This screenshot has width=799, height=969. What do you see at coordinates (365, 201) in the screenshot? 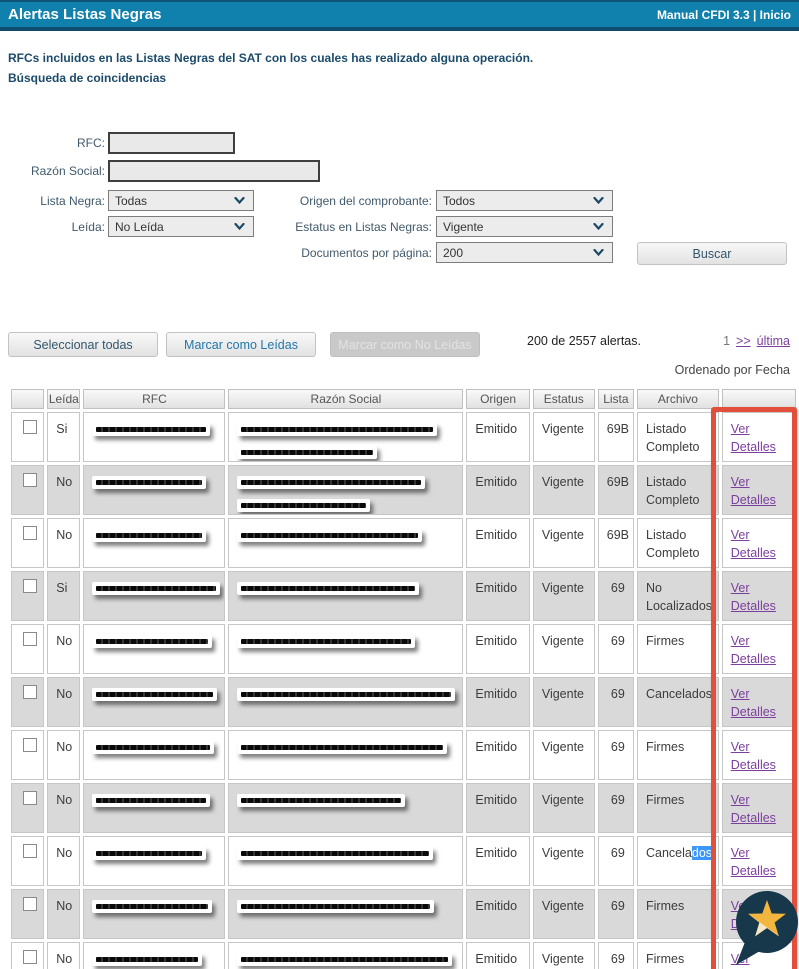
I see `origen-label: Origen del comprobante:` at bounding box center [365, 201].